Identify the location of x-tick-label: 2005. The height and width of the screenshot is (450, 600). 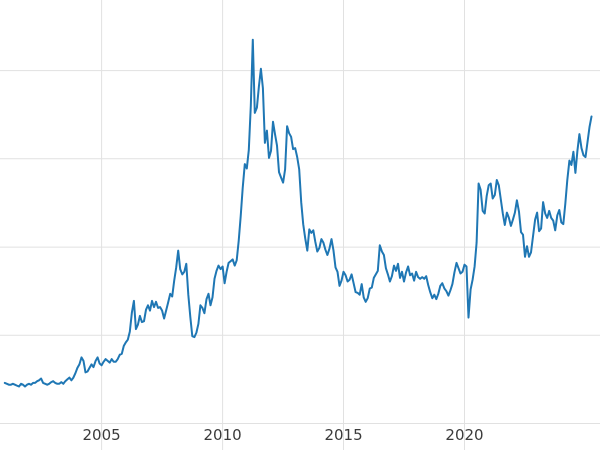
(101, 435).